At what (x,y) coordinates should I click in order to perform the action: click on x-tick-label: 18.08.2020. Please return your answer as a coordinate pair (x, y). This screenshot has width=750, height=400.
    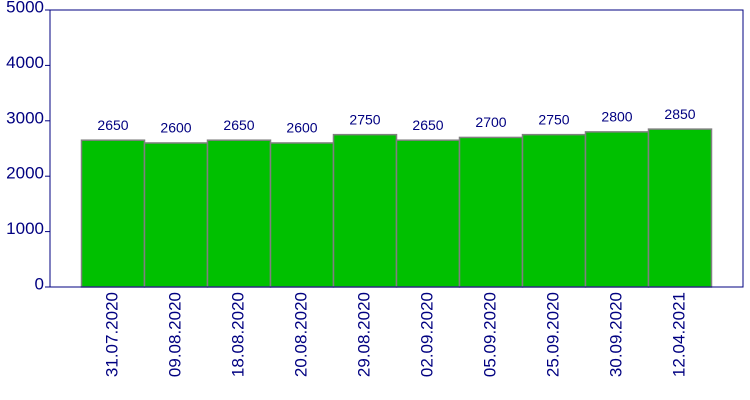
    Looking at the image, I should click on (237, 334).